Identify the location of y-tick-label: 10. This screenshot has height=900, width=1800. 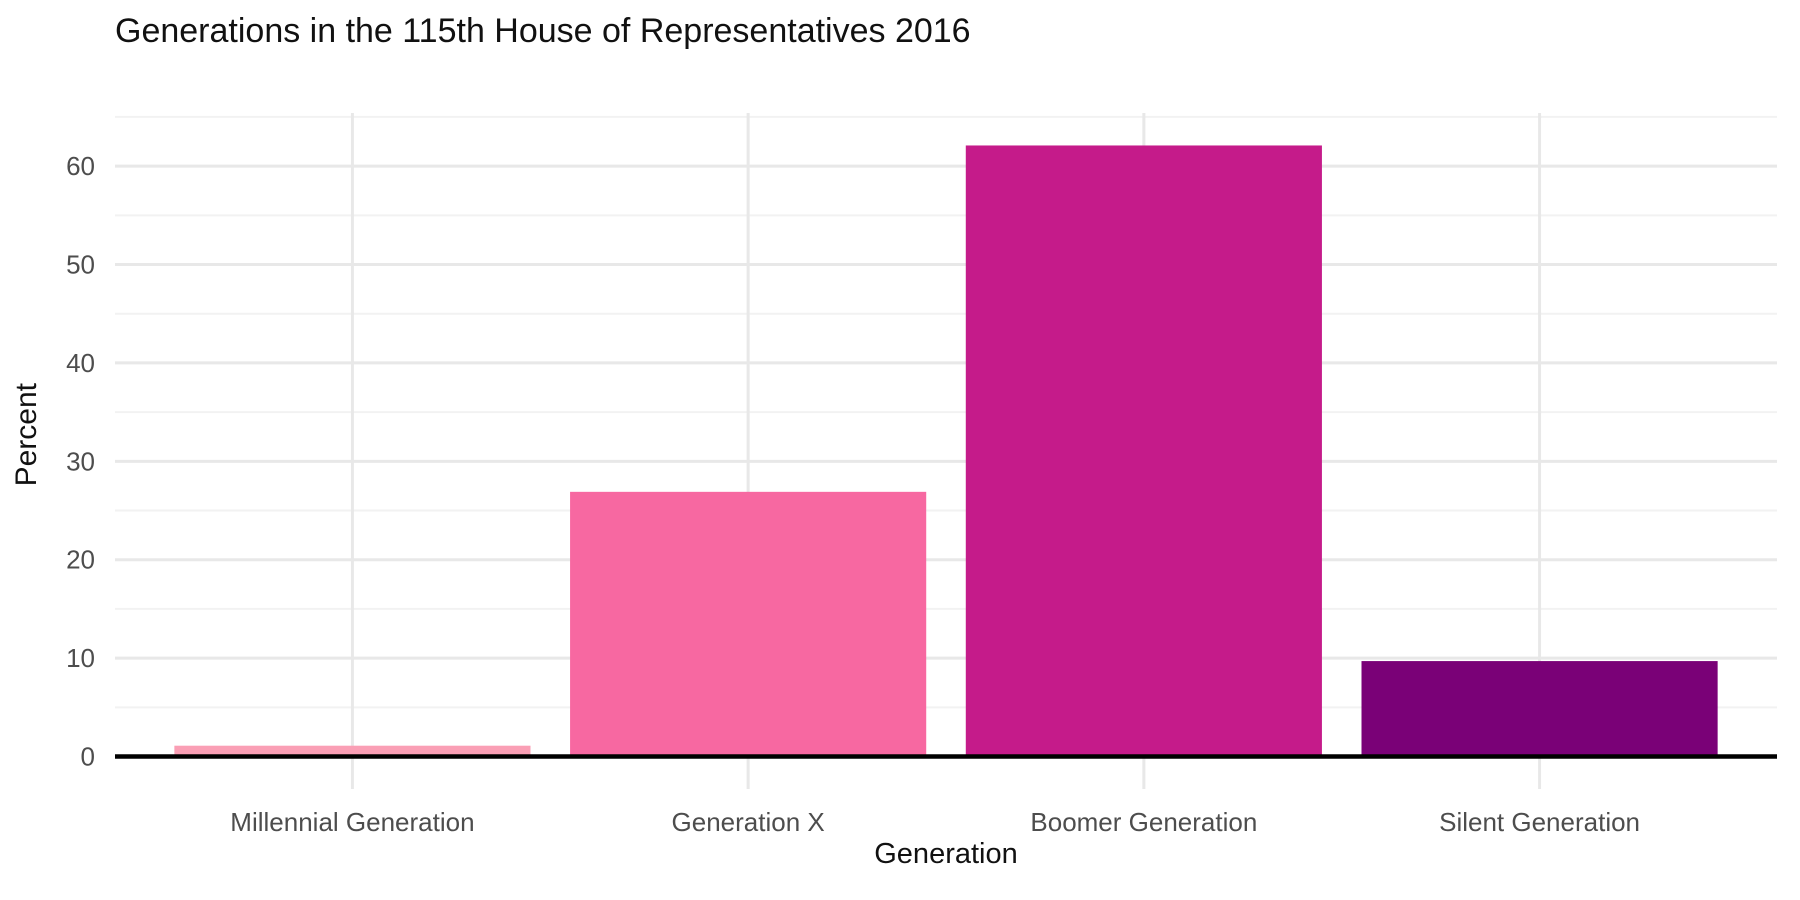
(80, 658).